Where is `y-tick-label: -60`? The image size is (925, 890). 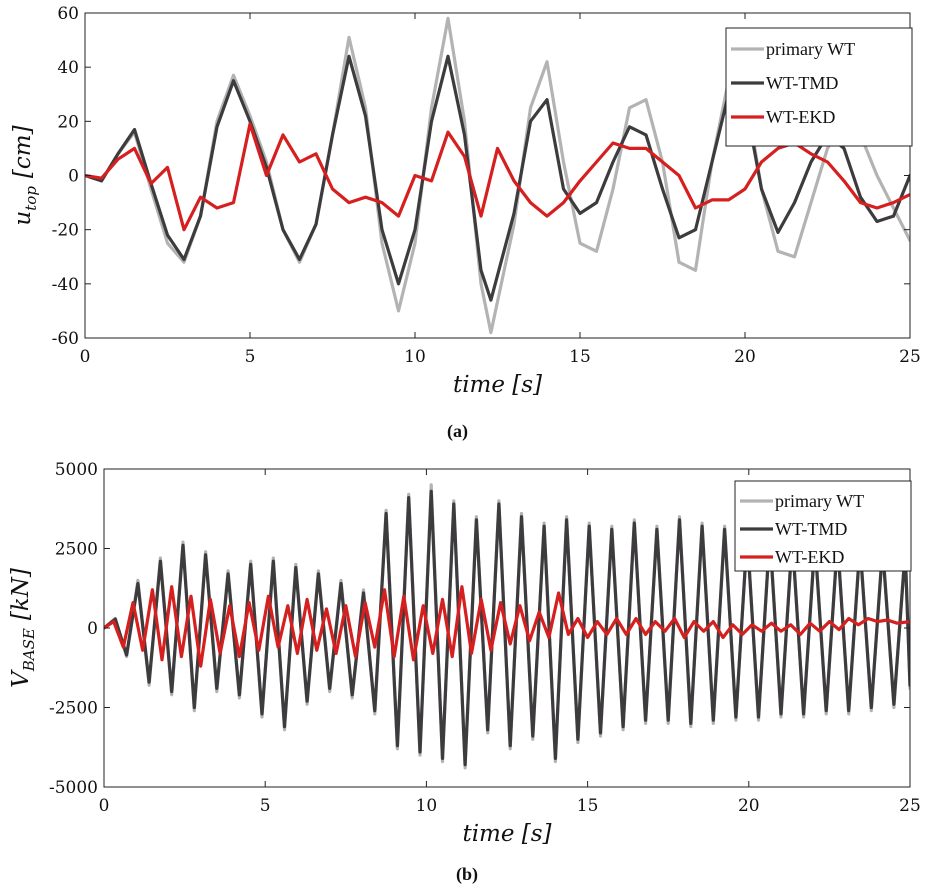 y-tick-label: -60 is located at coordinates (65, 339).